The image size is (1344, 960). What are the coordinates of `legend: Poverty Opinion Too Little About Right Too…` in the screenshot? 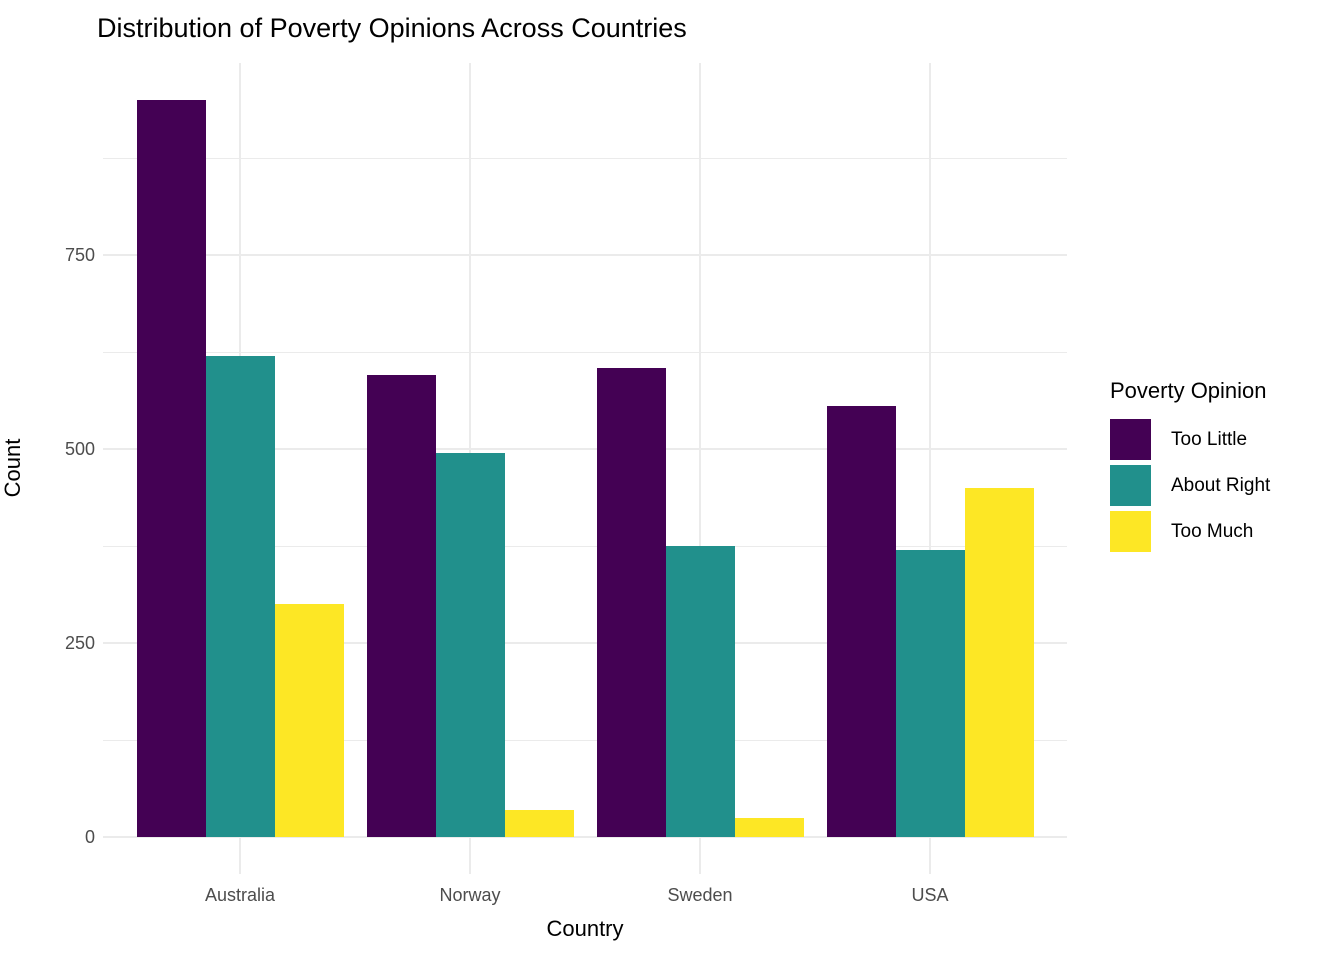 It's located at (1225, 467).